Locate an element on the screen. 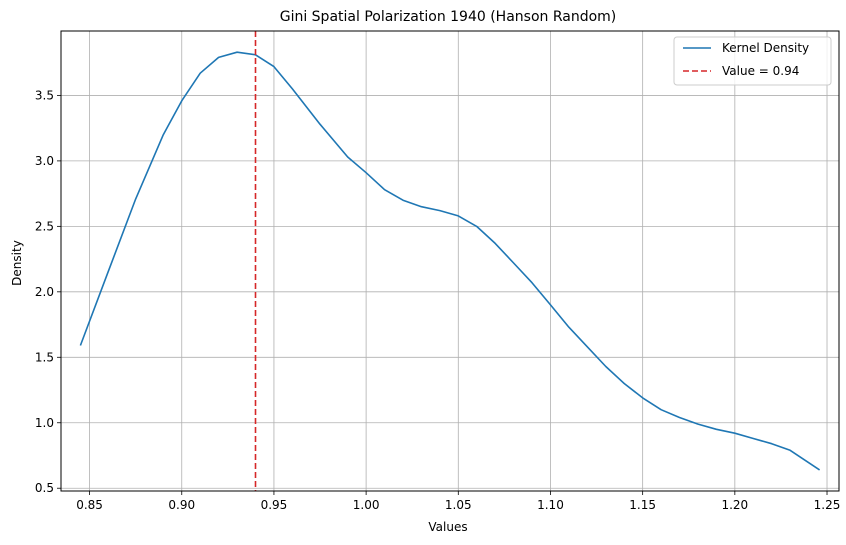 The height and width of the screenshot is (545, 846). legend-label-value: Value = 0.94 is located at coordinates (760, 71).